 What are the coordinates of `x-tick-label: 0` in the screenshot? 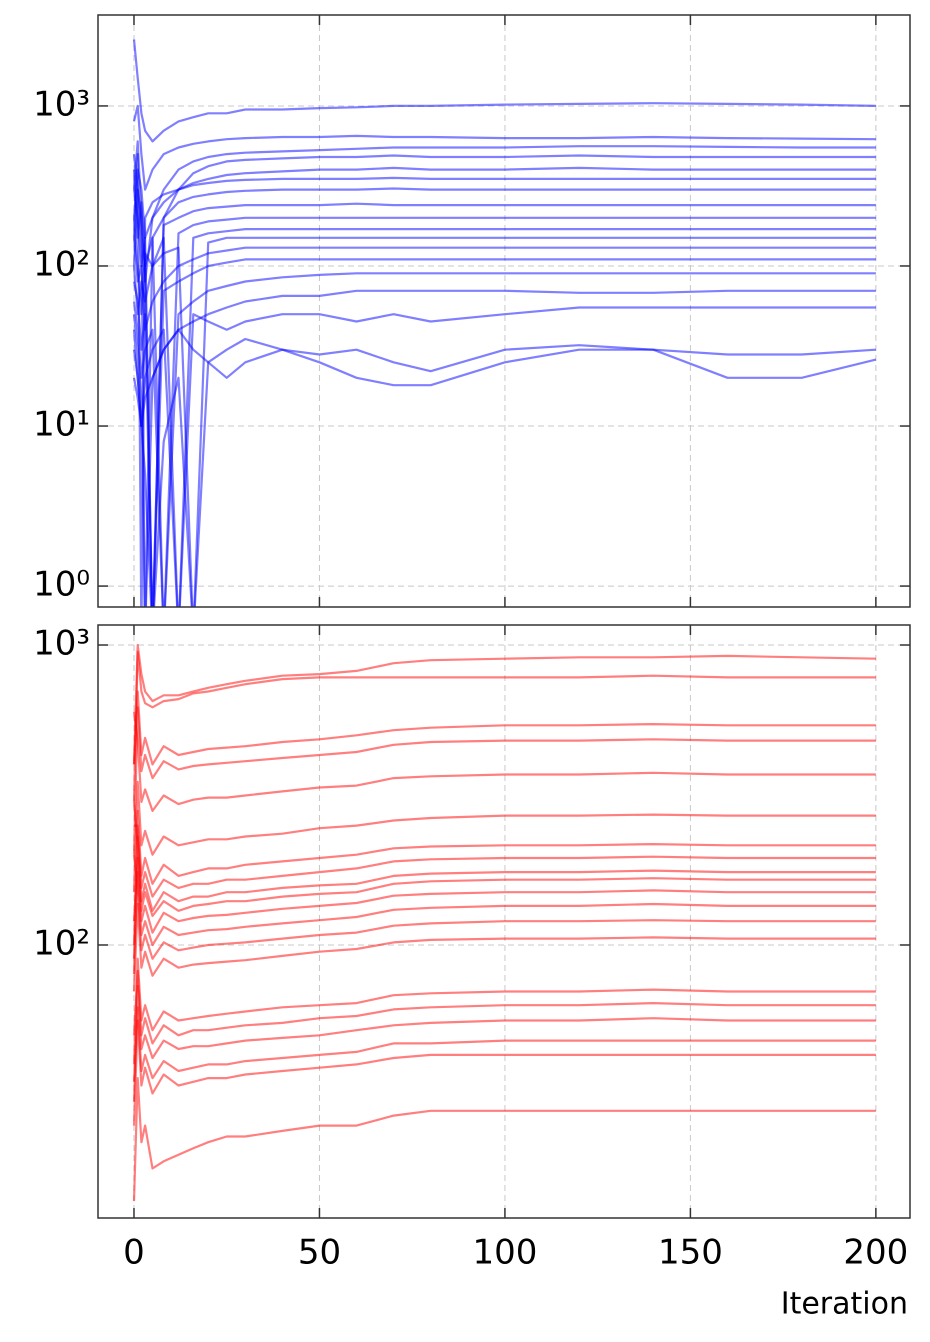 It's located at (134, 1253).